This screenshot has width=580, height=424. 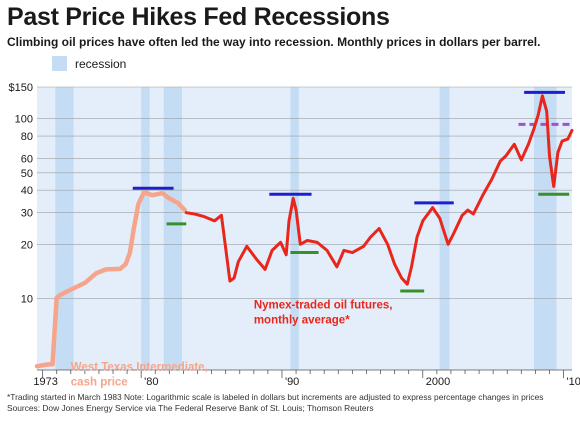 What do you see at coordinates (27, 160) in the screenshot?
I see `y-tick-label: 60` at bounding box center [27, 160].